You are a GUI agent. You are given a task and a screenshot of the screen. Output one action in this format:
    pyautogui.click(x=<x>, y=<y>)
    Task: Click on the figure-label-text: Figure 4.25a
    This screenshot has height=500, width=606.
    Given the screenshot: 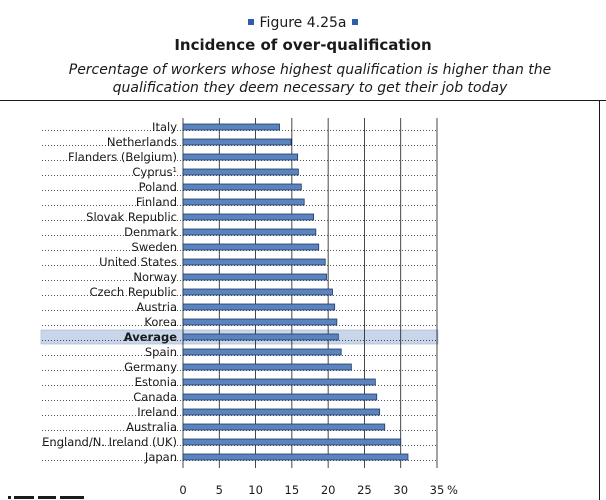 What is the action you would take?
    pyautogui.click(x=303, y=23)
    